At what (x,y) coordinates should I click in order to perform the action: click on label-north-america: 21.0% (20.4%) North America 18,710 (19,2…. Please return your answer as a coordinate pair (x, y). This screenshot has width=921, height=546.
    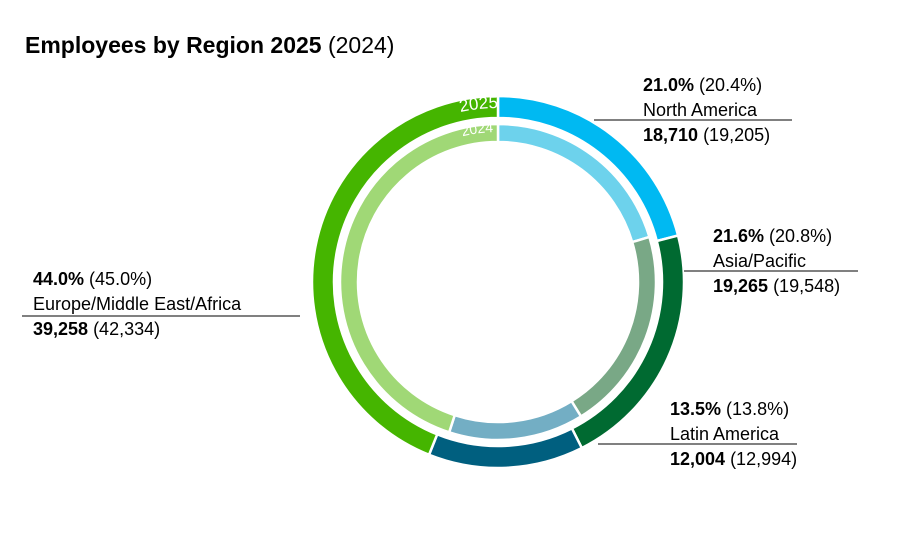
    Looking at the image, I should click on (706, 110).